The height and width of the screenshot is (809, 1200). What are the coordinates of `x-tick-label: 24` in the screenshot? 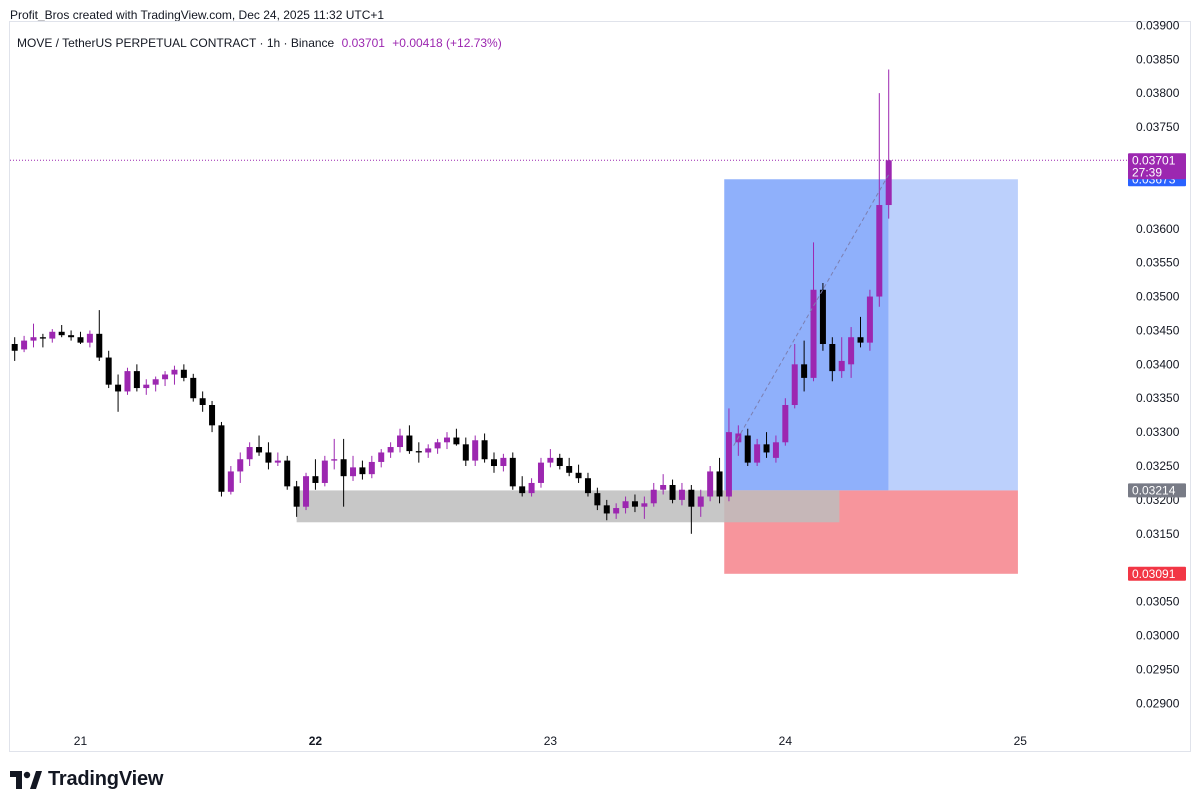 It's located at (786, 741).